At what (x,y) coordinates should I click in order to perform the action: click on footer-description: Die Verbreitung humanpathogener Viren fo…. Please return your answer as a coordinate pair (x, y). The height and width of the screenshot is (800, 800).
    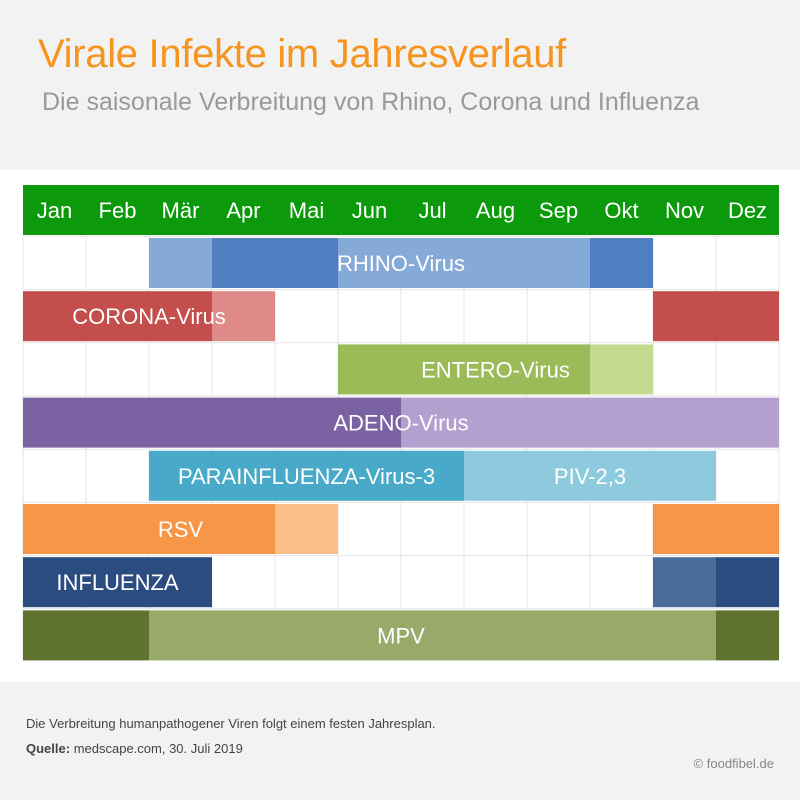
    Looking at the image, I should click on (231, 723).